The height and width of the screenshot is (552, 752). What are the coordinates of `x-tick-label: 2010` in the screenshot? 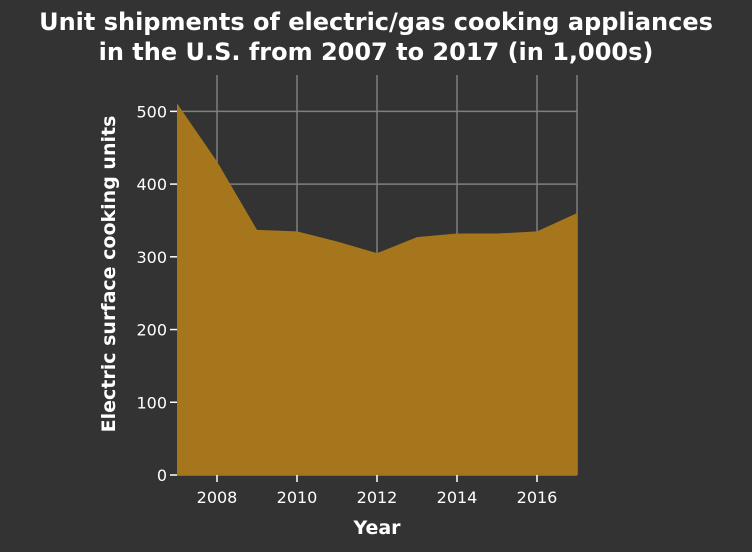 It's located at (297, 497).